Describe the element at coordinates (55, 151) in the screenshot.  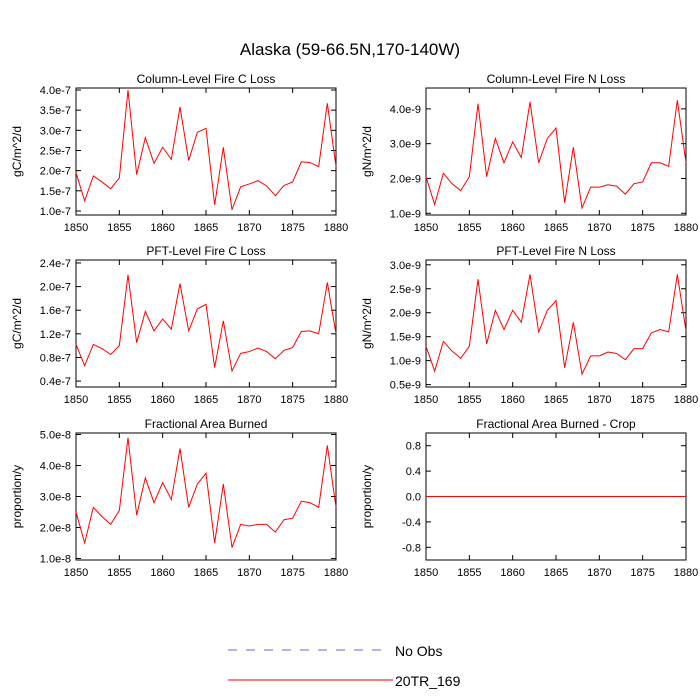
I see `y-tick-label: 2.5e-7` at that location.